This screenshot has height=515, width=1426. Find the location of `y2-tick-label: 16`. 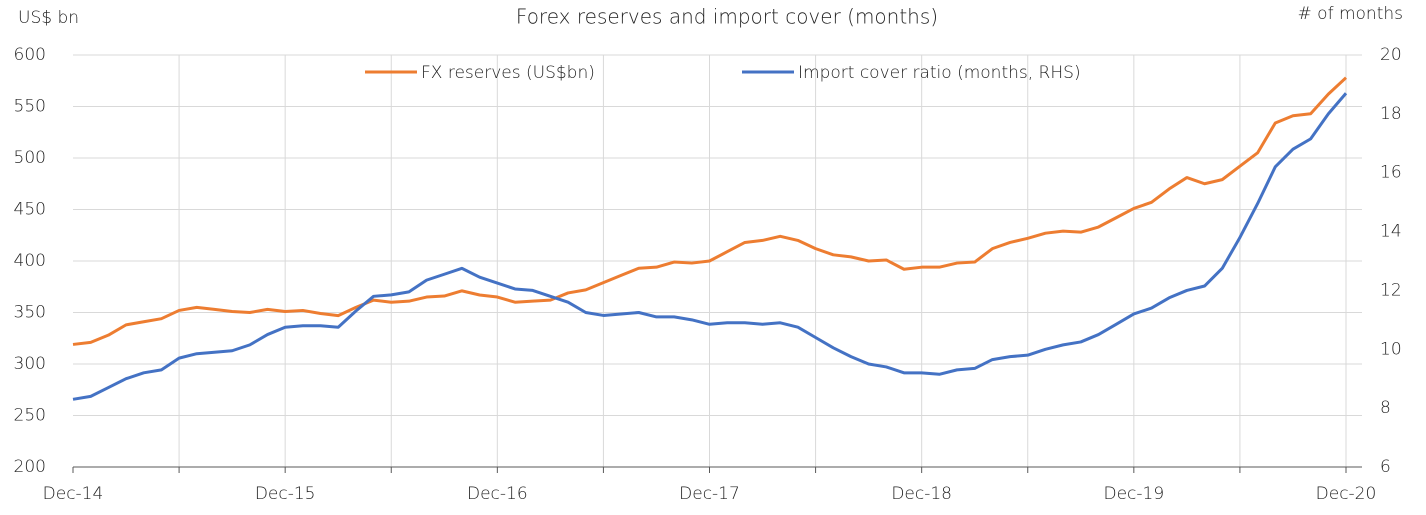

y2-tick-label: 16 is located at coordinates (1391, 173).